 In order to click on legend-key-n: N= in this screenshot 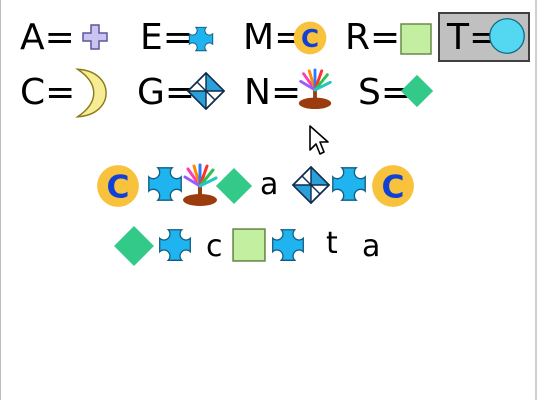, I will do `click(272, 93)`.